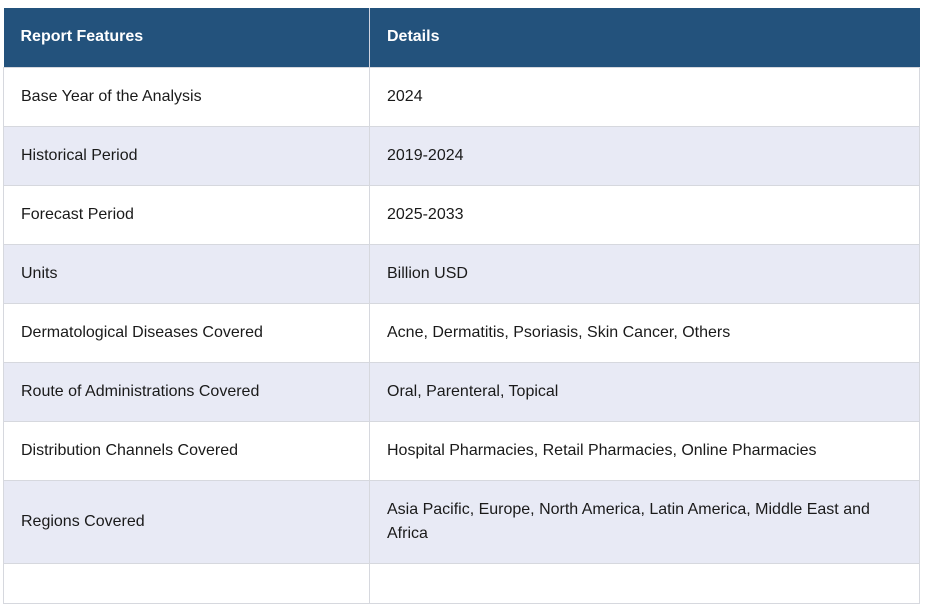 This screenshot has width=925, height=604. I want to click on feature-cell: Distribution Channels Covered, so click(186, 450).